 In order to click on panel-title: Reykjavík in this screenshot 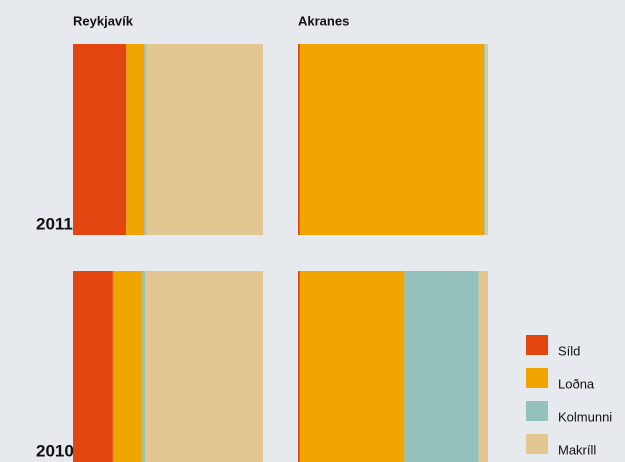, I will do `click(103, 20)`.